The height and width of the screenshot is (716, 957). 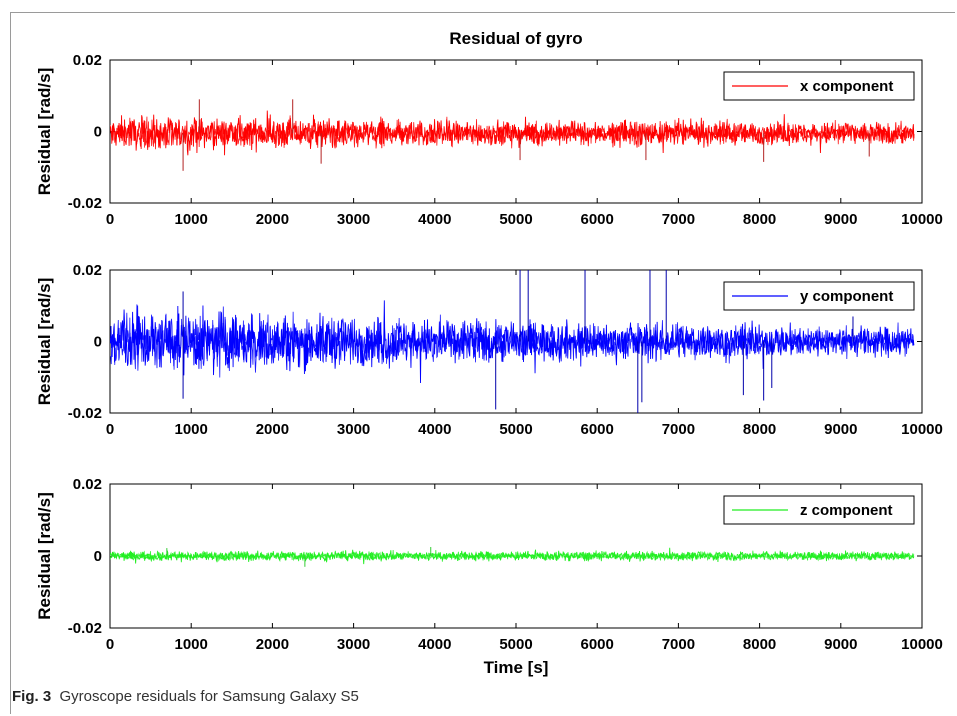 I want to click on series-z-component, so click(x=512, y=557).